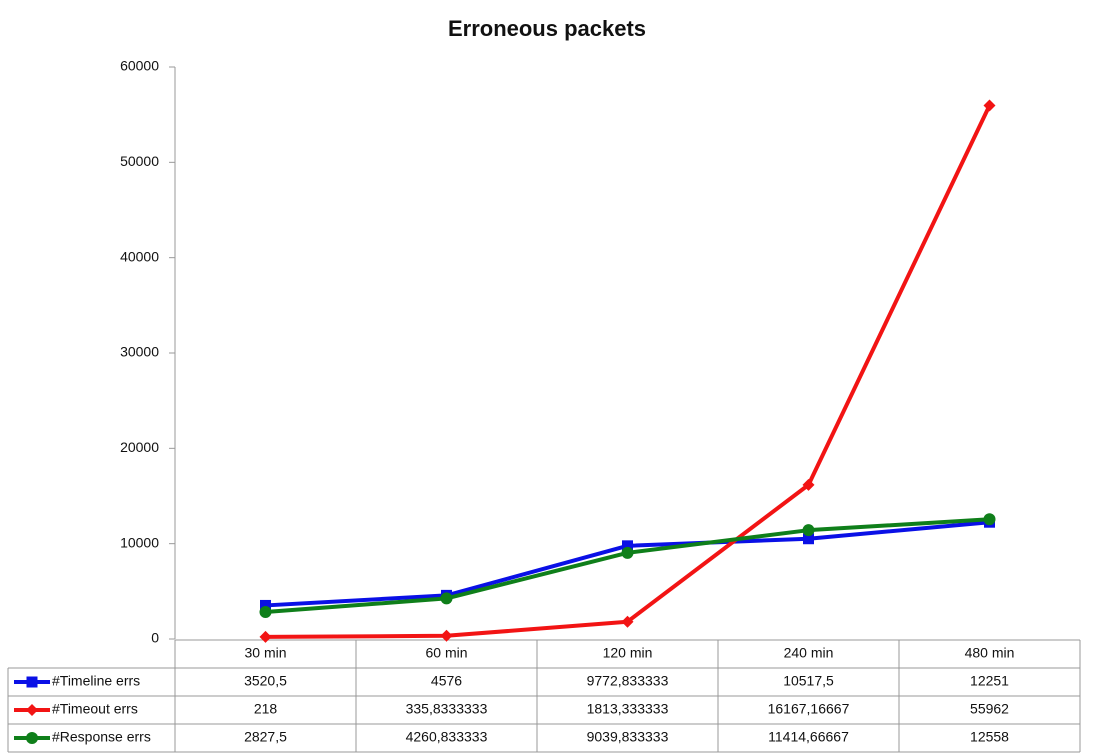 The height and width of the screenshot is (753, 1094). Describe the element at coordinates (446, 681) in the screenshot. I see `table-value: 4576` at that location.